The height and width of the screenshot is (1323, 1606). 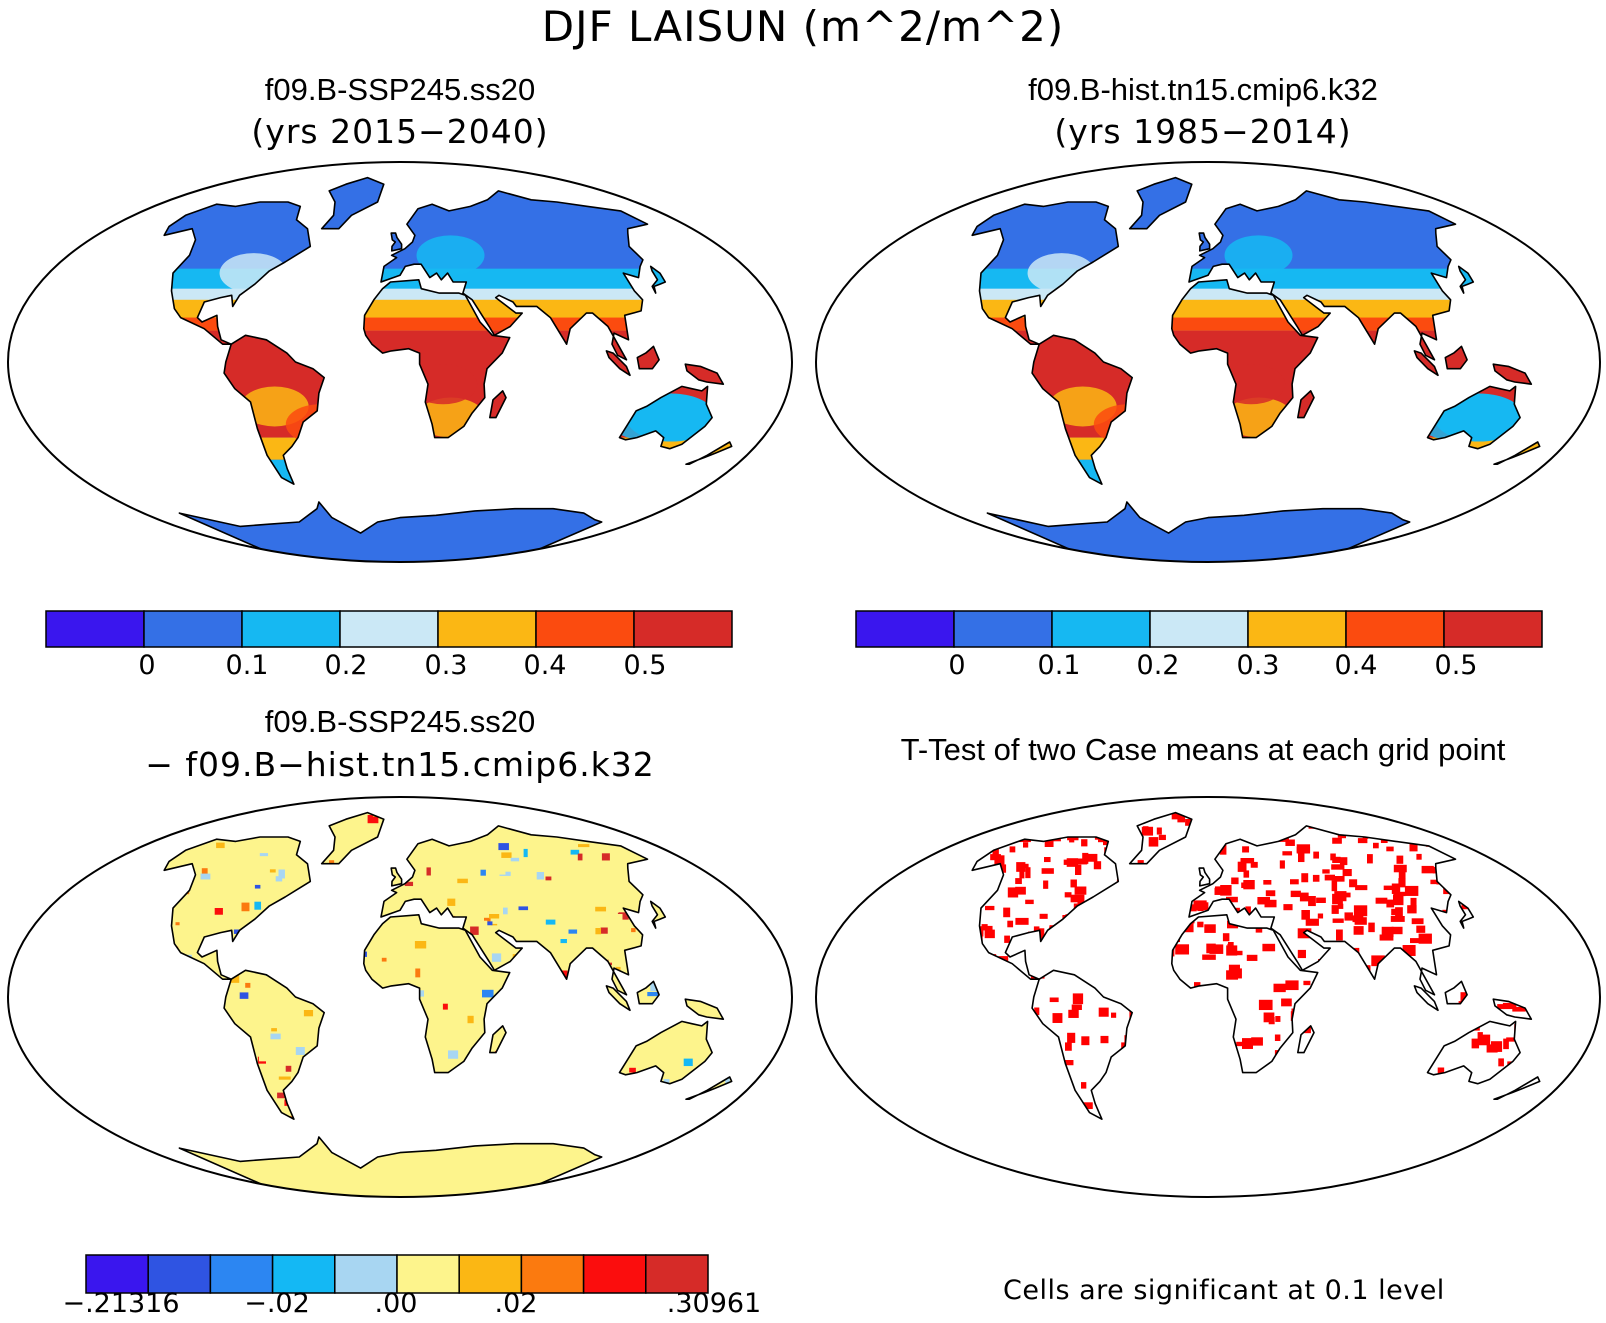 What do you see at coordinates (396, 1303) in the screenshot?
I see `colorbar-tick-label: .00` at bounding box center [396, 1303].